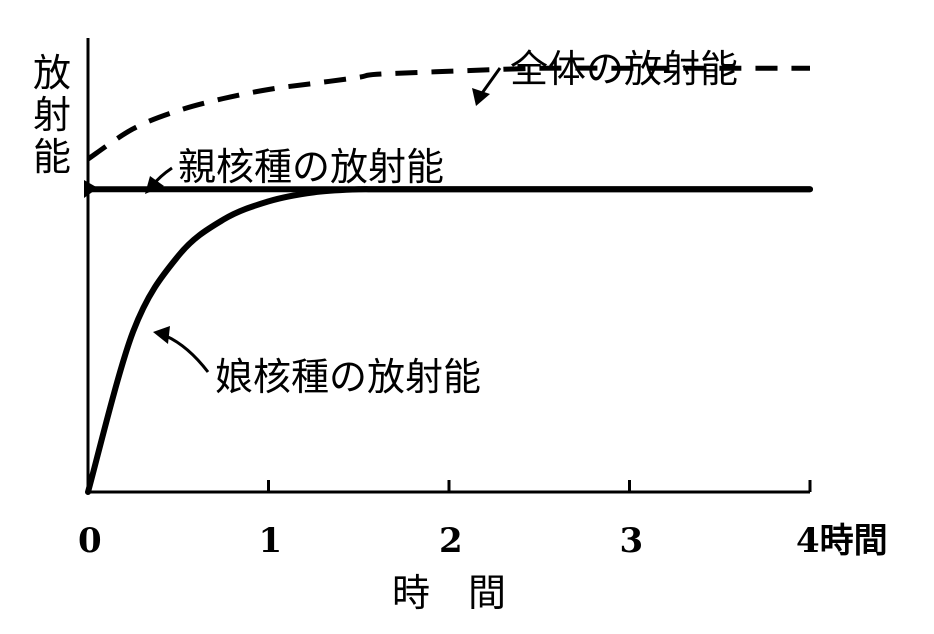 The height and width of the screenshot is (634, 934). I want to click on x-tick-label: 0, so click(90, 541).